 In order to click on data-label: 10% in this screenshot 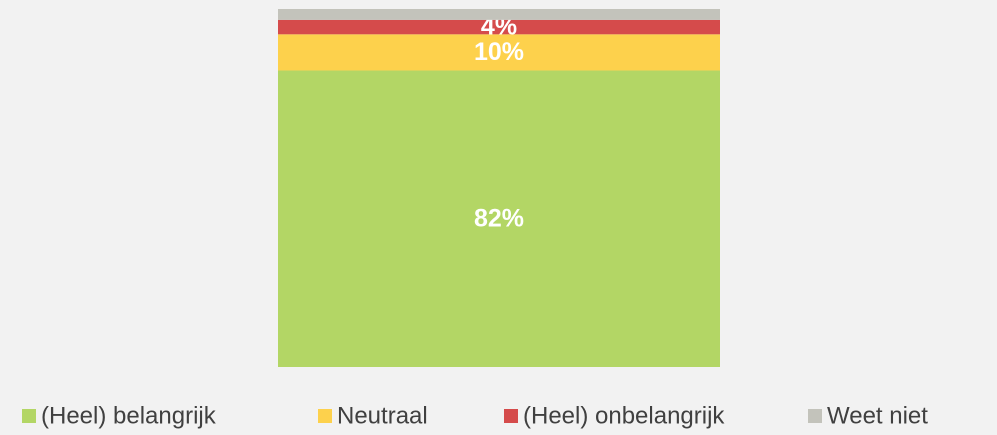, I will do `click(499, 52)`.